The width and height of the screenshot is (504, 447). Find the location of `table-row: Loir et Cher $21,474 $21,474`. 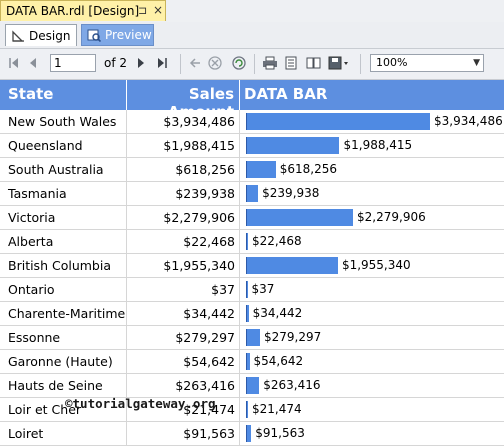

table-row: Loir et Cher $21,474 $21,474 is located at coordinates (252, 410).